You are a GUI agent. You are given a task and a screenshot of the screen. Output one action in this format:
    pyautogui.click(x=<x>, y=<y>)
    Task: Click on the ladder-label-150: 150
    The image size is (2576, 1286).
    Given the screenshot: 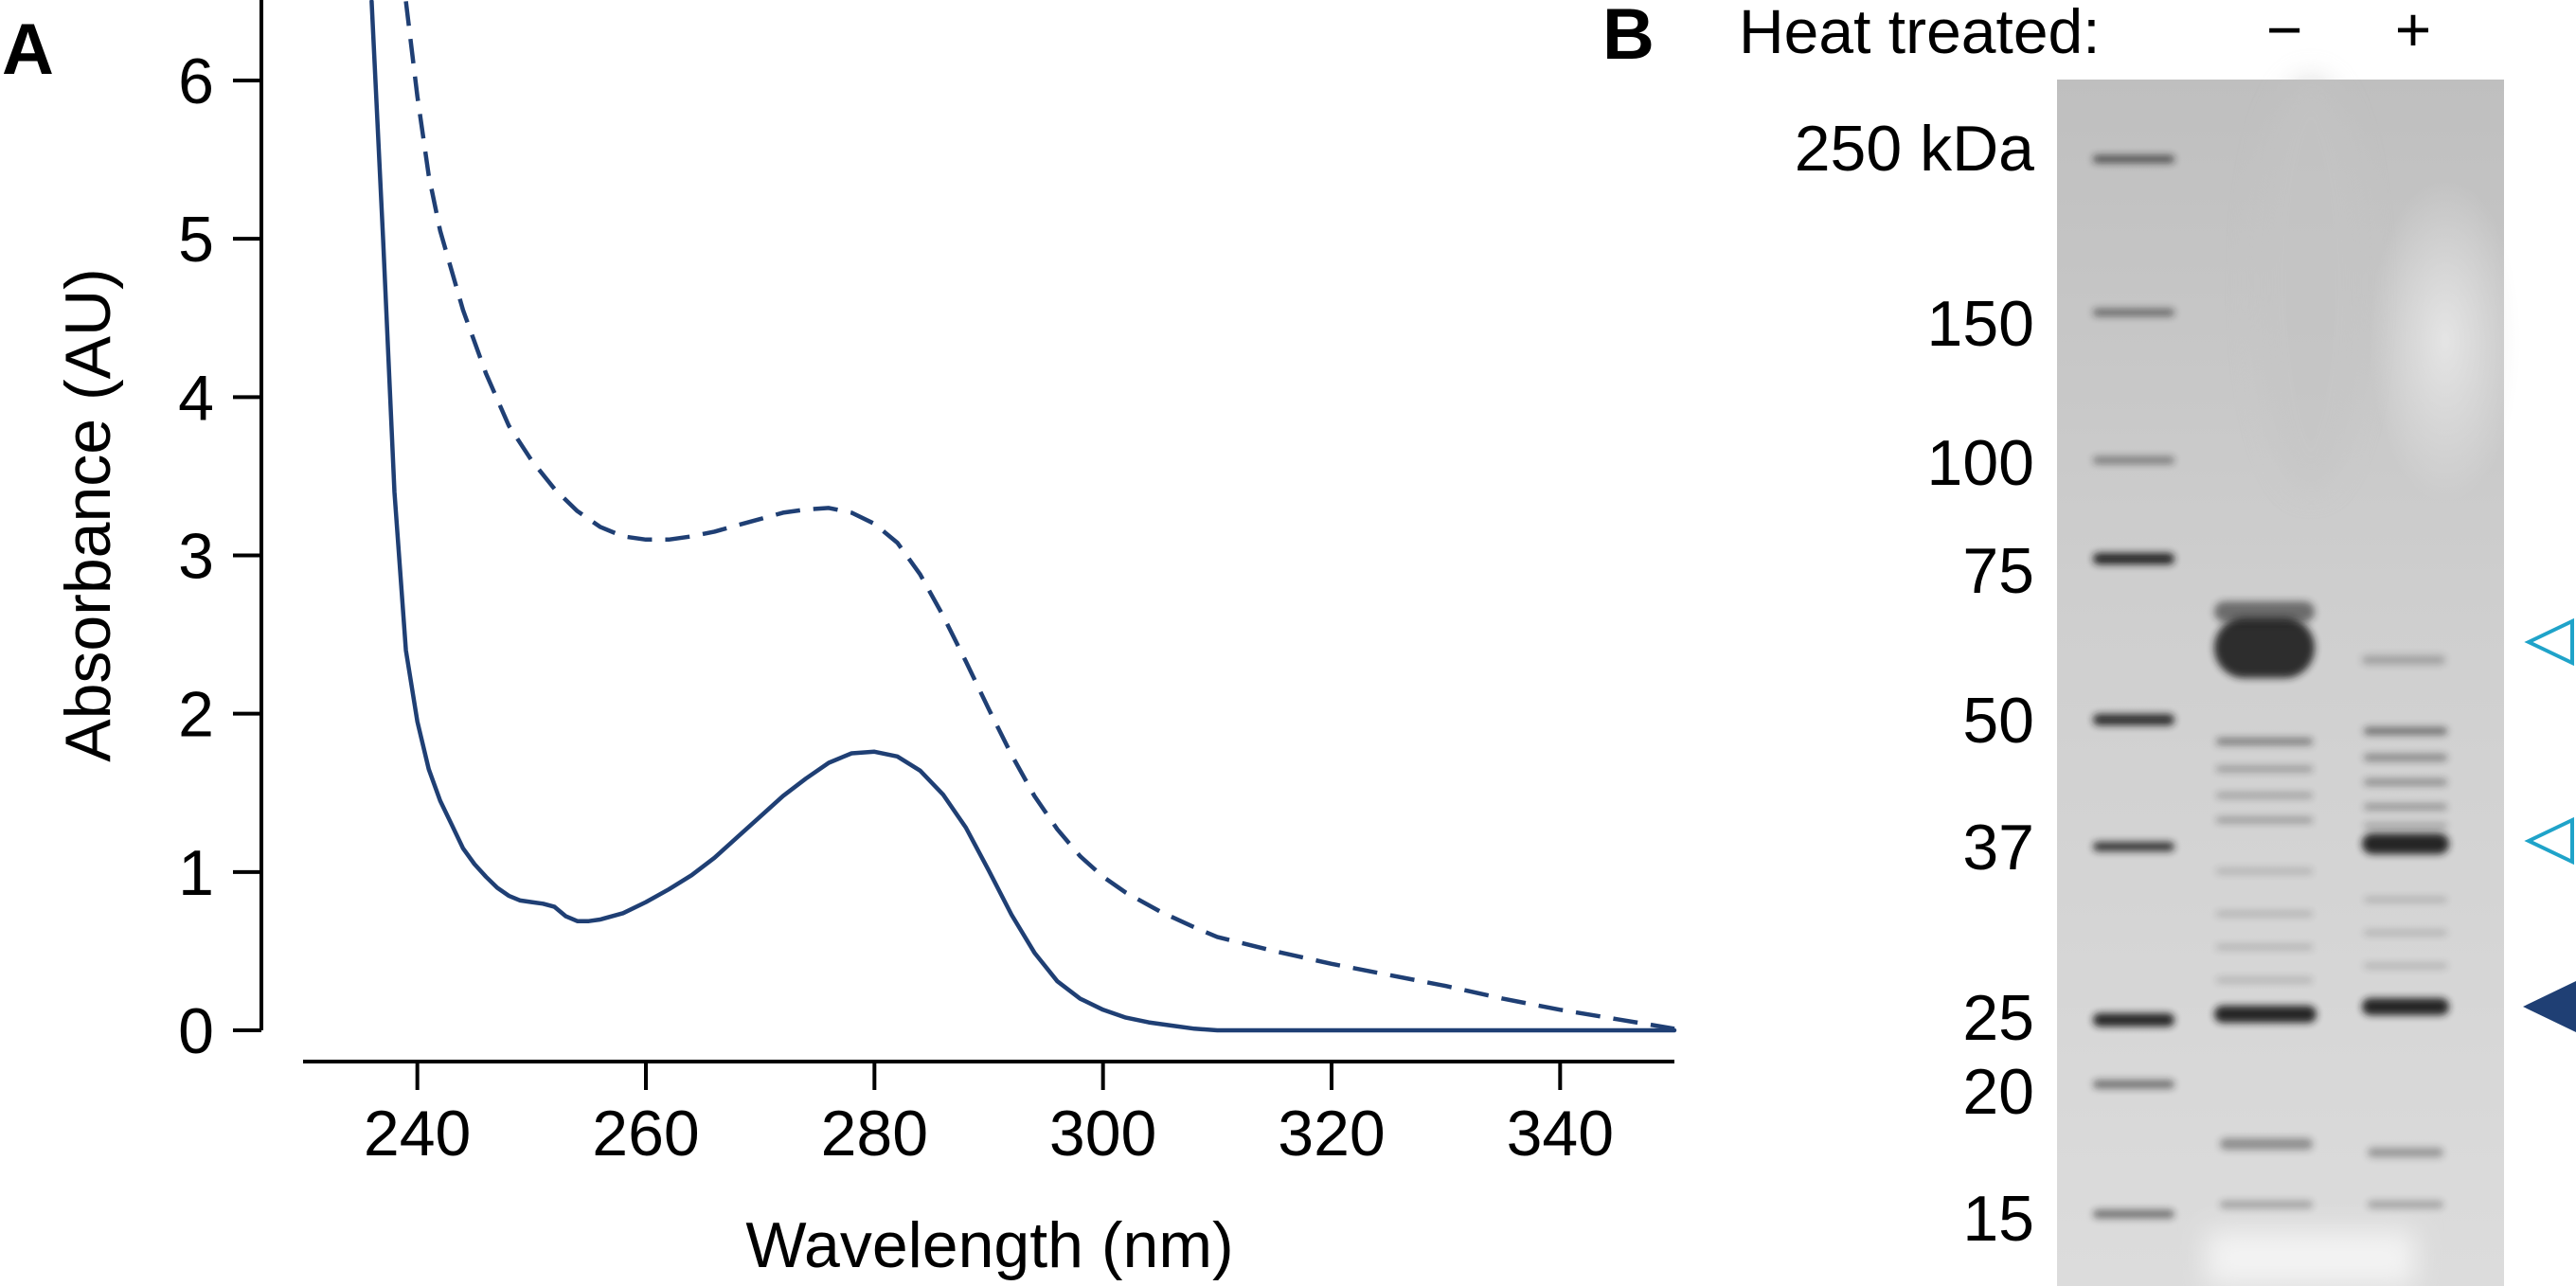 What is the action you would take?
    pyautogui.click(x=1980, y=324)
    